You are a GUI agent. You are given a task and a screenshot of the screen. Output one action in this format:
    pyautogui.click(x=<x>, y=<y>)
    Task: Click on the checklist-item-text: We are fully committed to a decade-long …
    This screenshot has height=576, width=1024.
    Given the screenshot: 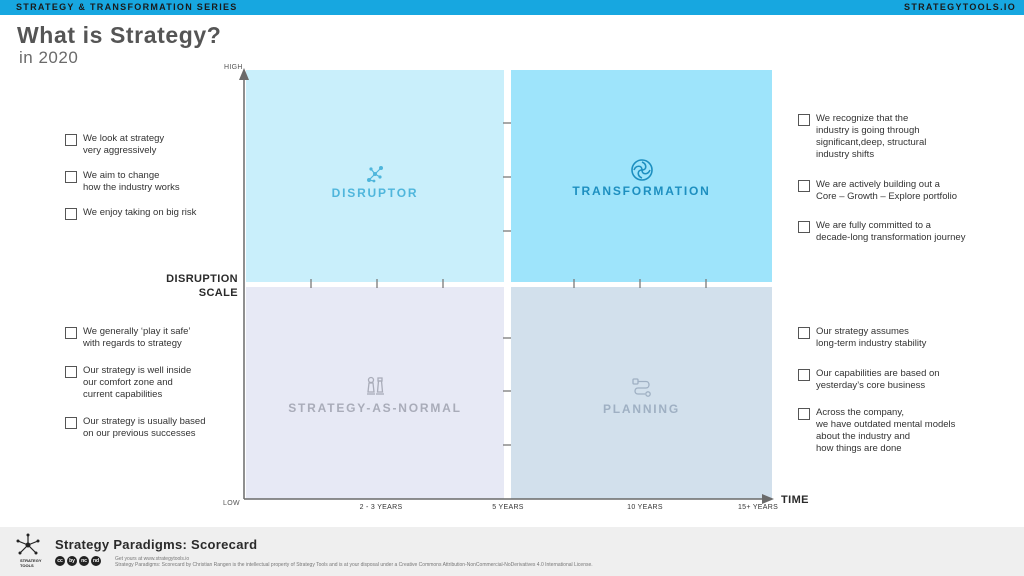 What is the action you would take?
    pyautogui.click(x=891, y=231)
    